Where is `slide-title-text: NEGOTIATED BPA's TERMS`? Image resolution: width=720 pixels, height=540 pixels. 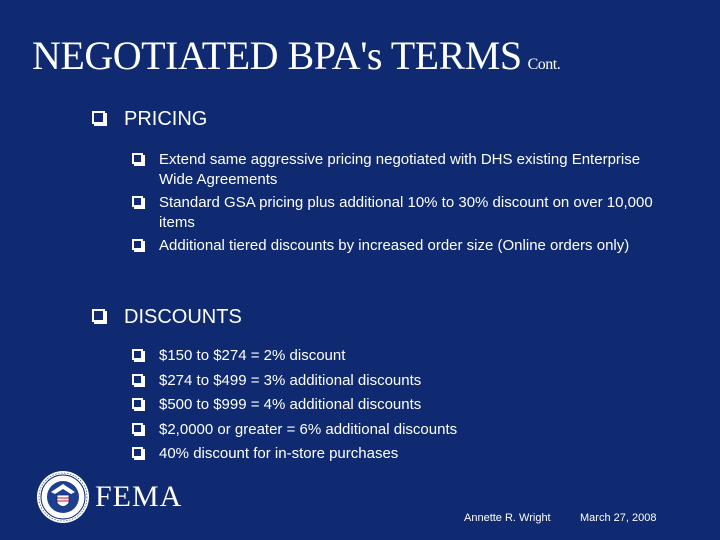 slide-title-text: NEGOTIATED BPA's TERMS is located at coordinates (277, 55).